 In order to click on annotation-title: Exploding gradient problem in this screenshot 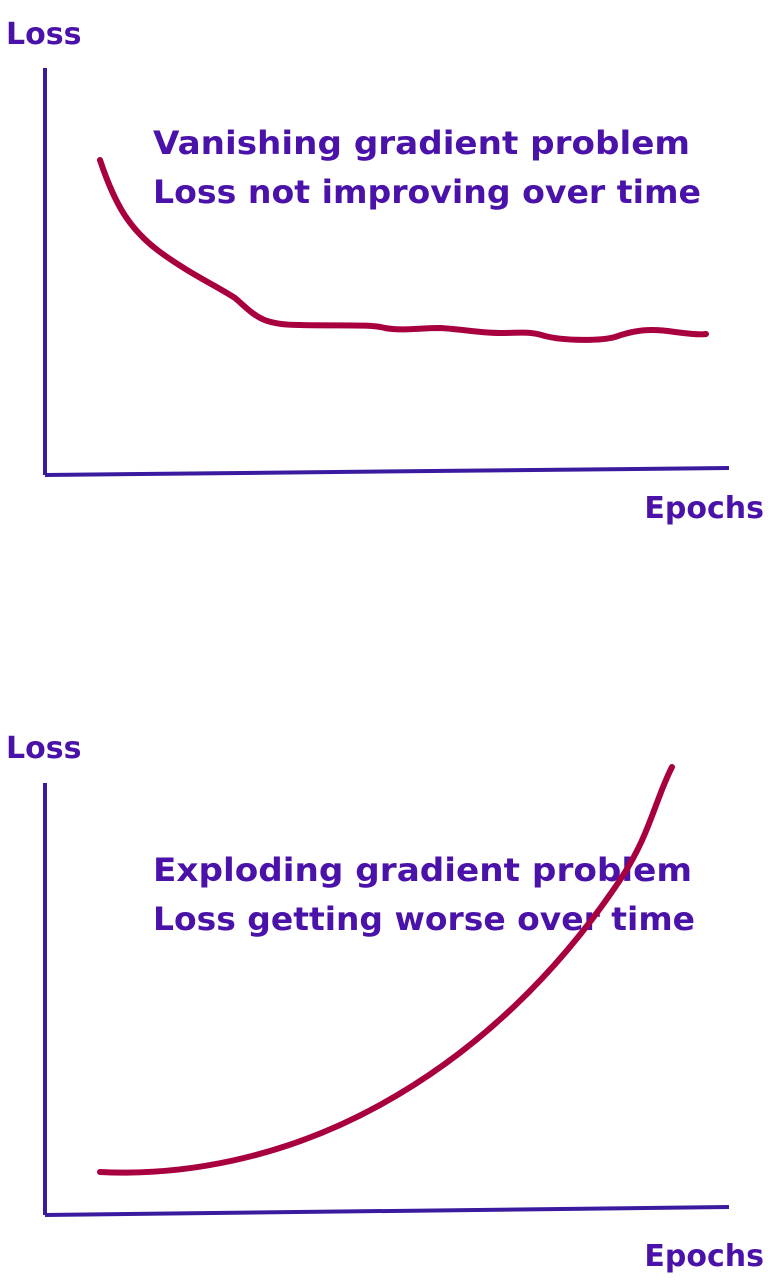, I will do `click(422, 870)`.